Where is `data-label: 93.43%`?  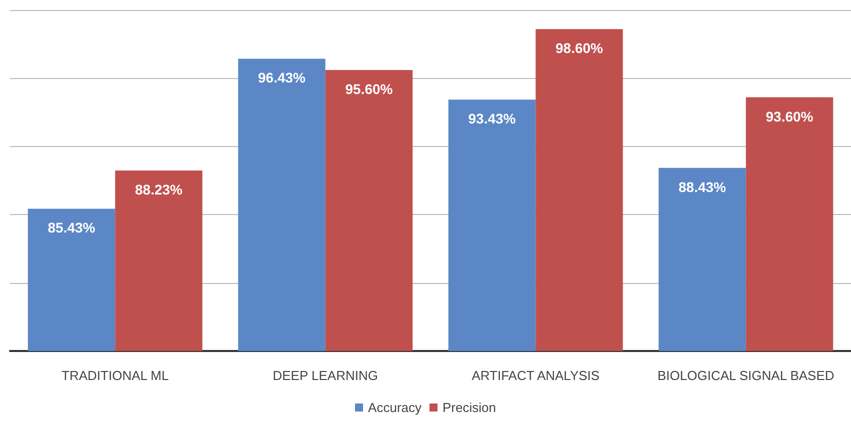 data-label: 93.43% is located at coordinates (492, 118).